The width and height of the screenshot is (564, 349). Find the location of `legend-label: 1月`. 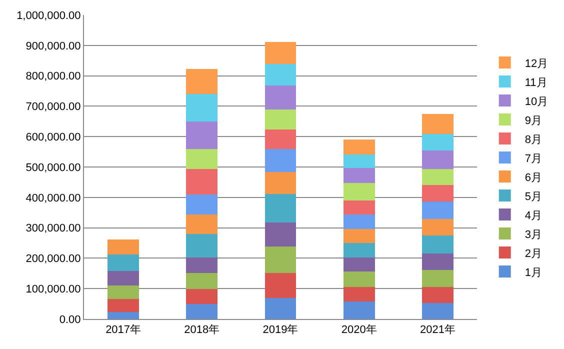

legend-label: 1月 is located at coordinates (533, 272).